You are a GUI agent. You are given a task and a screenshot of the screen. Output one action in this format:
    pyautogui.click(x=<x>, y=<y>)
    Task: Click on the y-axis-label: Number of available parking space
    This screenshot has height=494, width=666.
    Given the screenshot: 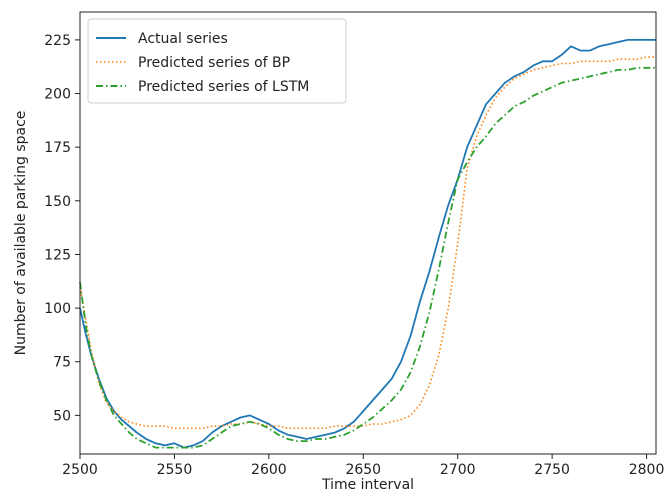 What is the action you would take?
    pyautogui.click(x=21, y=233)
    